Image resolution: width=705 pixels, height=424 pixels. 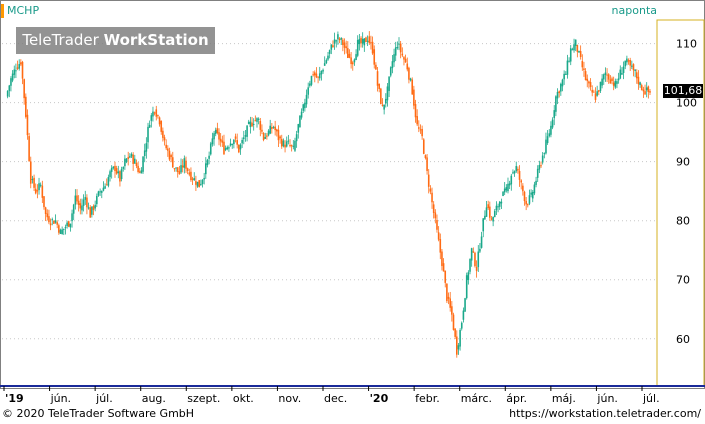 What do you see at coordinates (289, 398) in the screenshot?
I see `x-tick-label: nov.` at bounding box center [289, 398].